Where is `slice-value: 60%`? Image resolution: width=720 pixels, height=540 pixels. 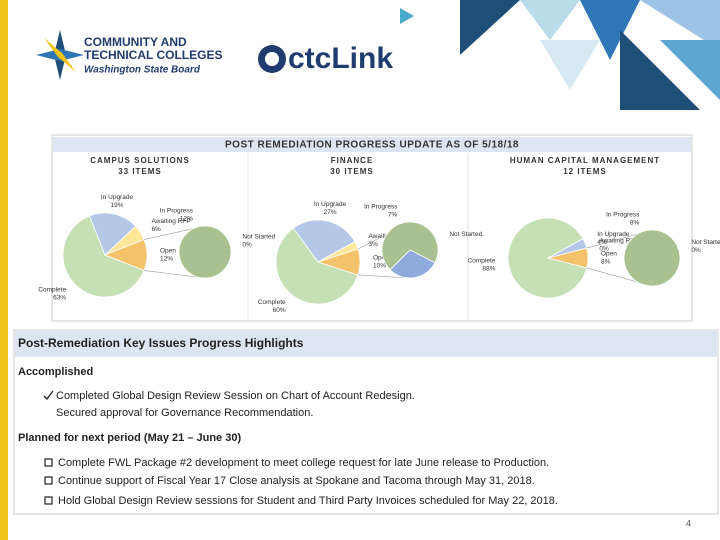
slice-value: 60% is located at coordinates (279, 310).